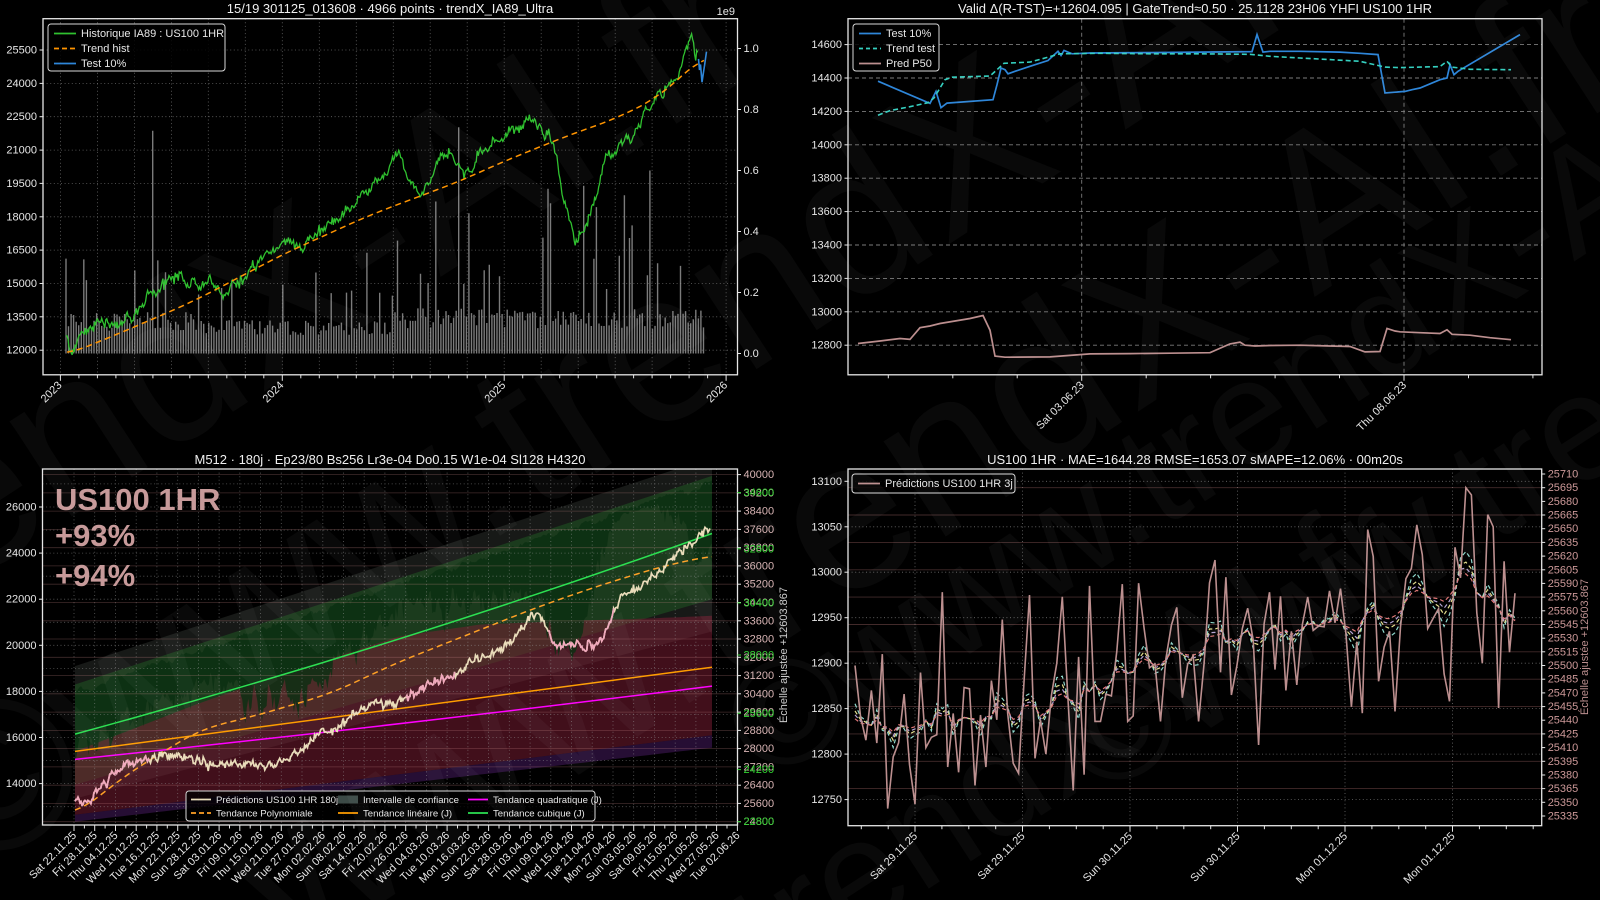 The width and height of the screenshot is (1600, 900). What do you see at coordinates (1563, 639) in the screenshot?
I see `svg-text: 25530` at bounding box center [1563, 639].